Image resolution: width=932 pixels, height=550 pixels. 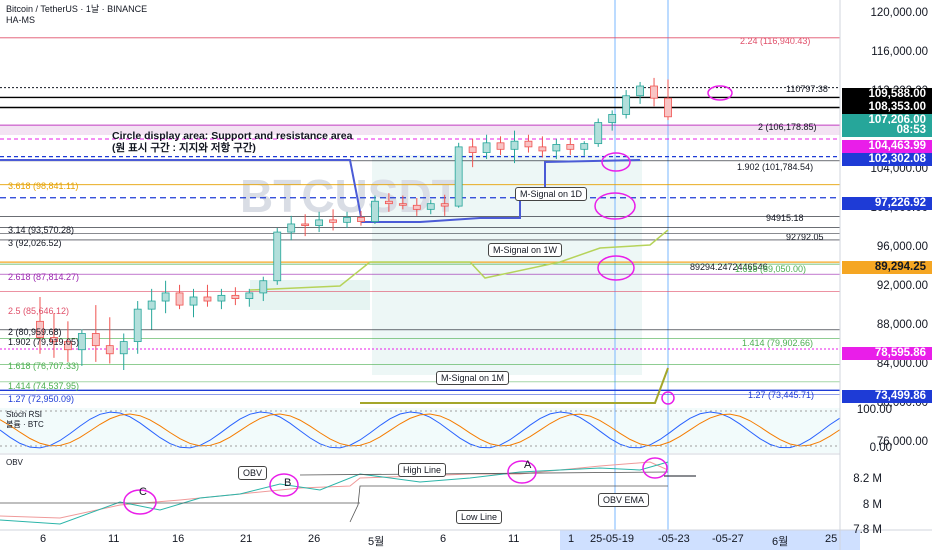 What do you see at coordinates (525, 250) in the screenshot?
I see `m-signal-1w-callout: M-Signal on 1W` at bounding box center [525, 250].